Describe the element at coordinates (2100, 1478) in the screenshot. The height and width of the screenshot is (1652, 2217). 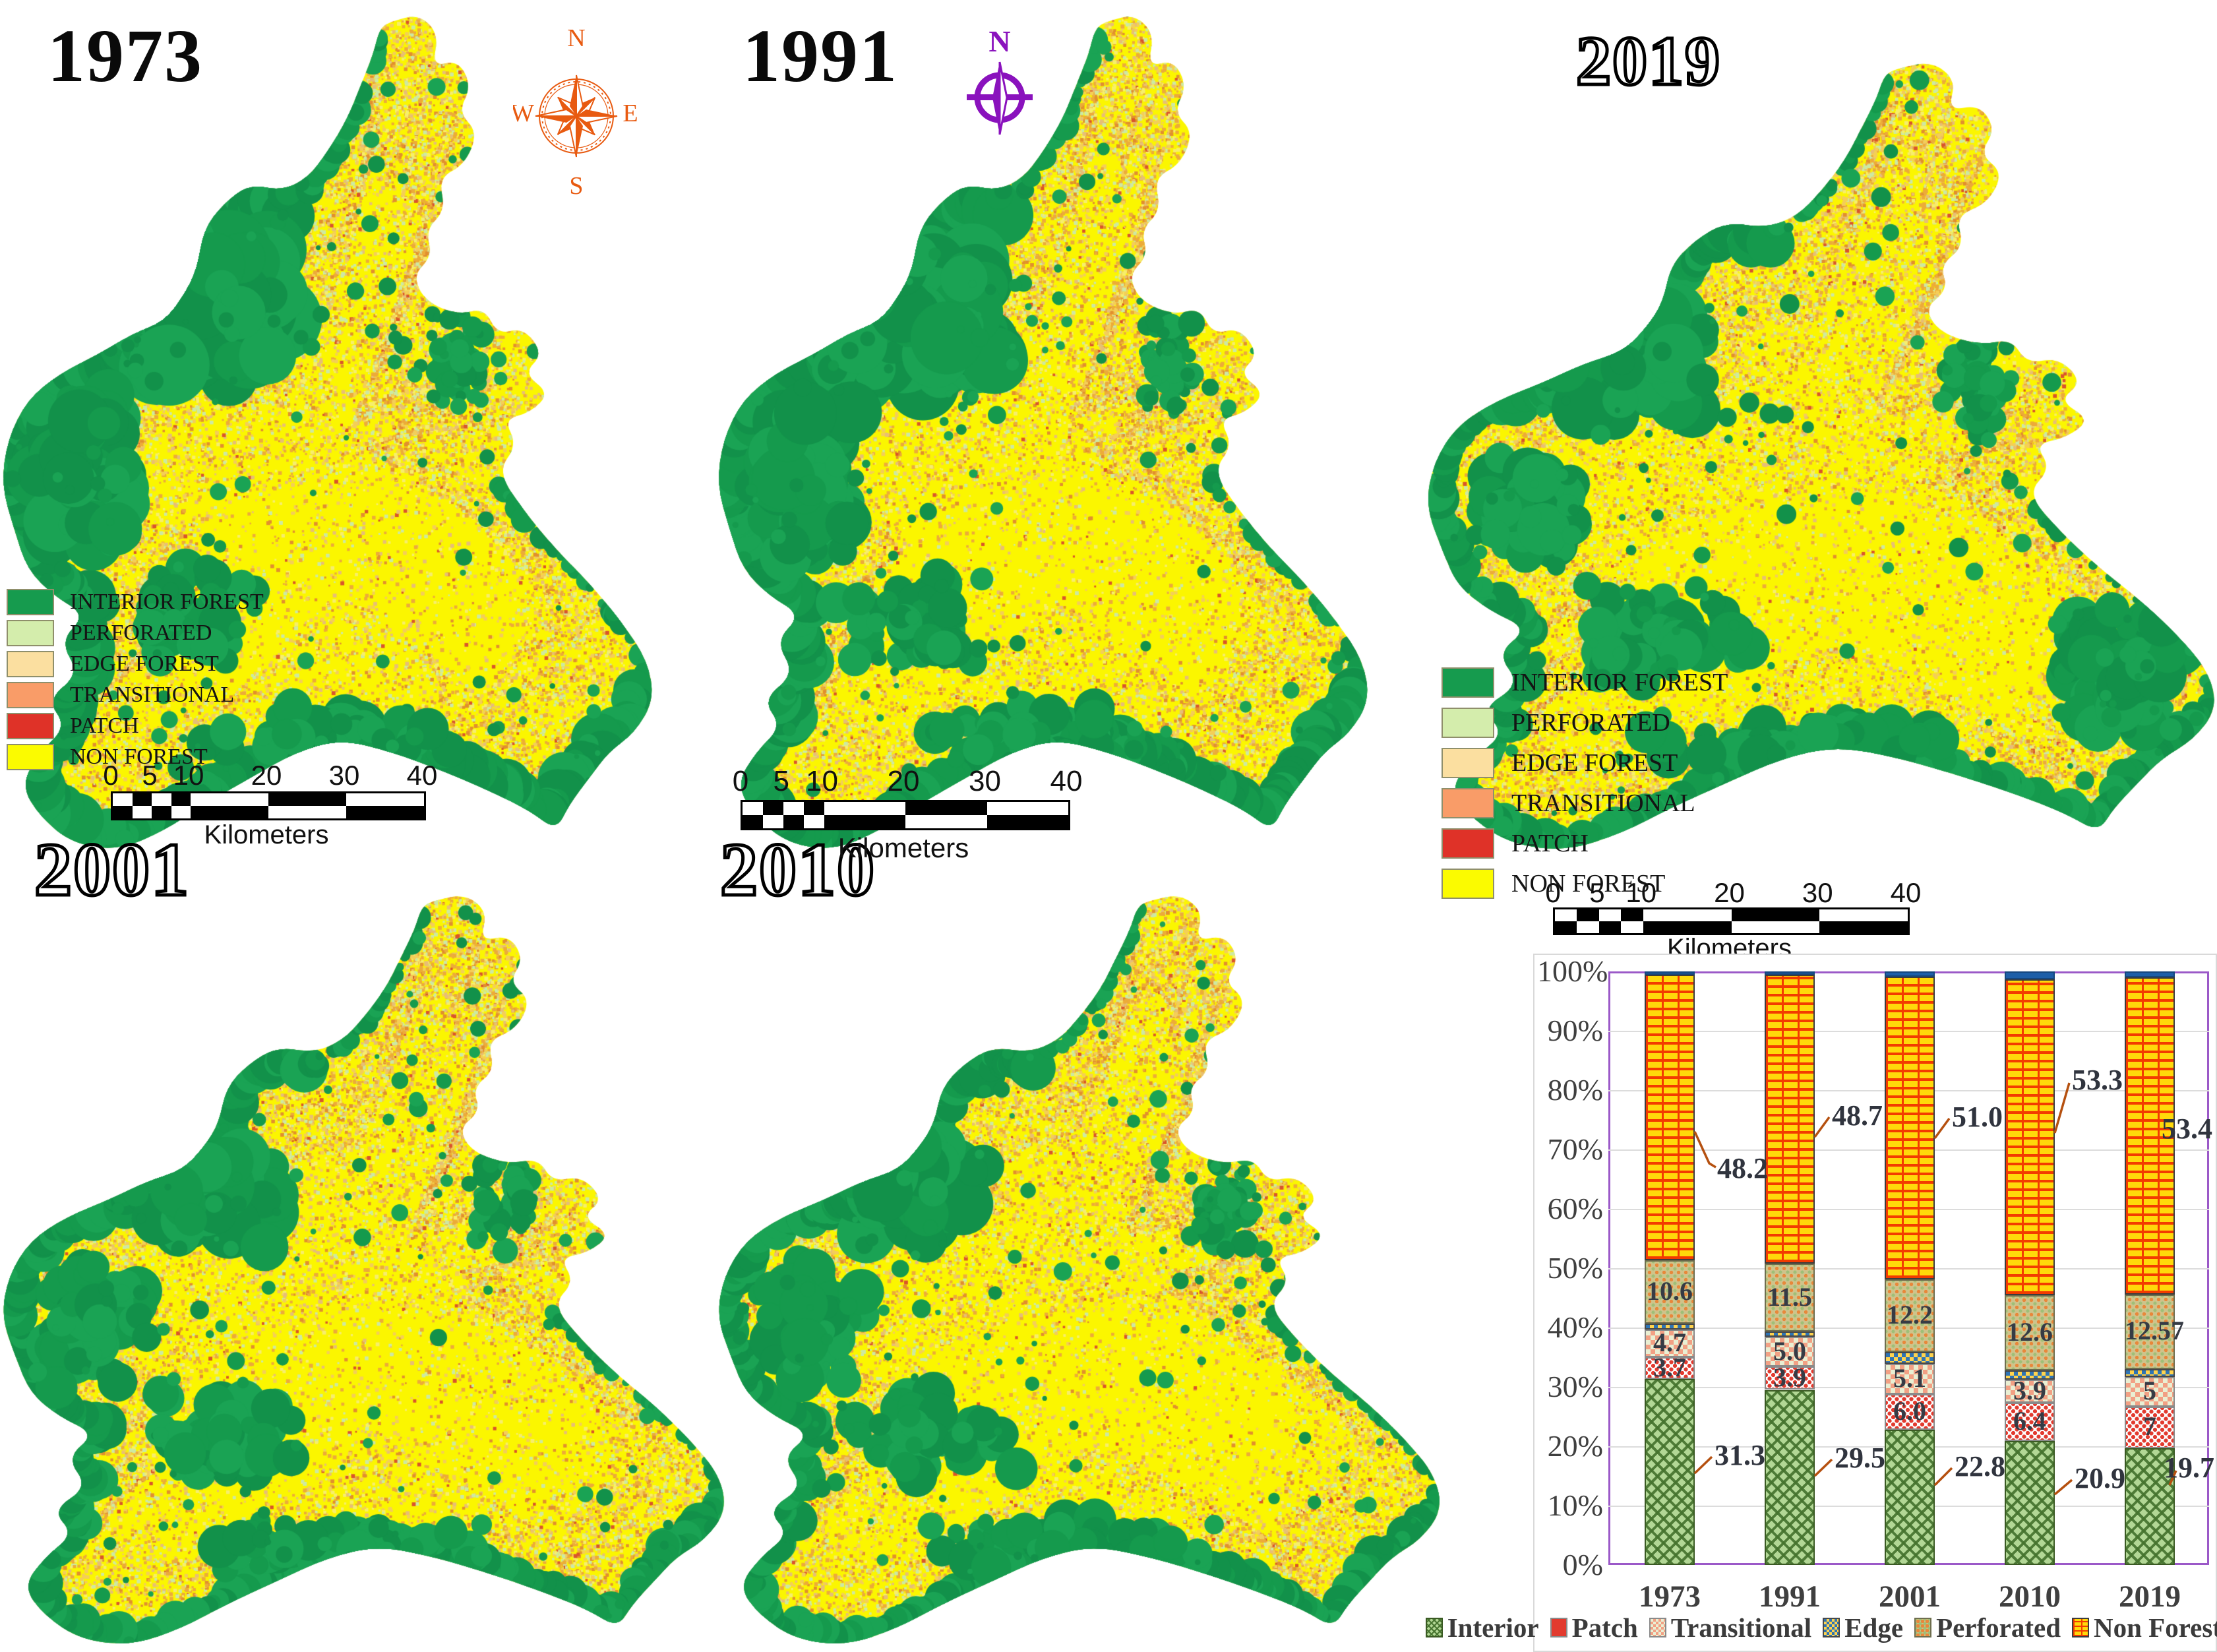
I see `callout-value-label: 20.9` at that location.